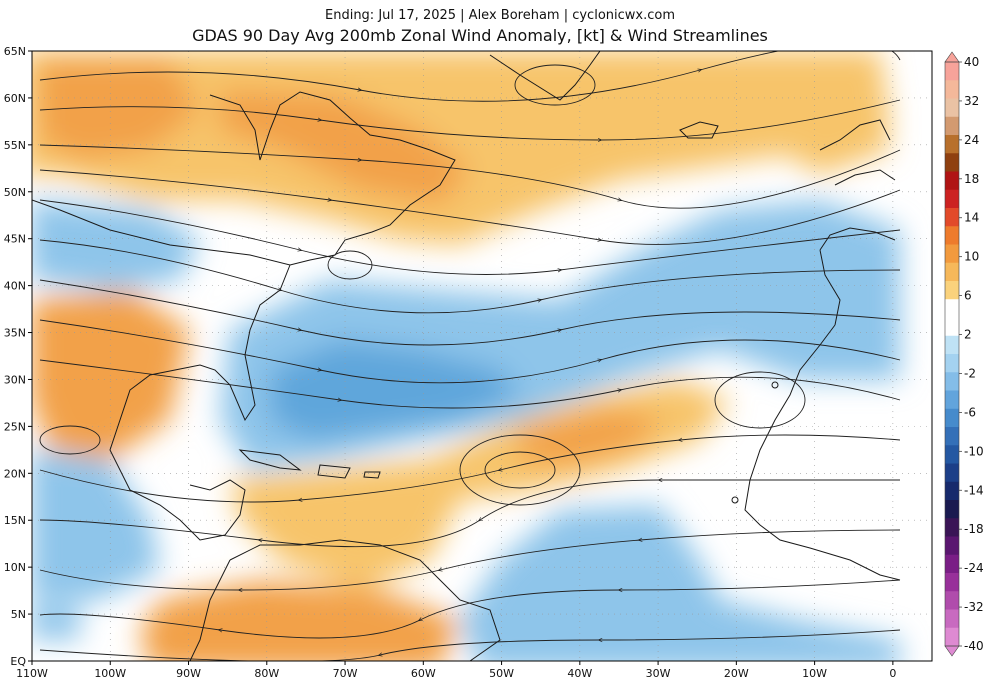  Describe the element at coordinates (814, 673) in the screenshot. I see `lon-tick-label: 10W` at that location.